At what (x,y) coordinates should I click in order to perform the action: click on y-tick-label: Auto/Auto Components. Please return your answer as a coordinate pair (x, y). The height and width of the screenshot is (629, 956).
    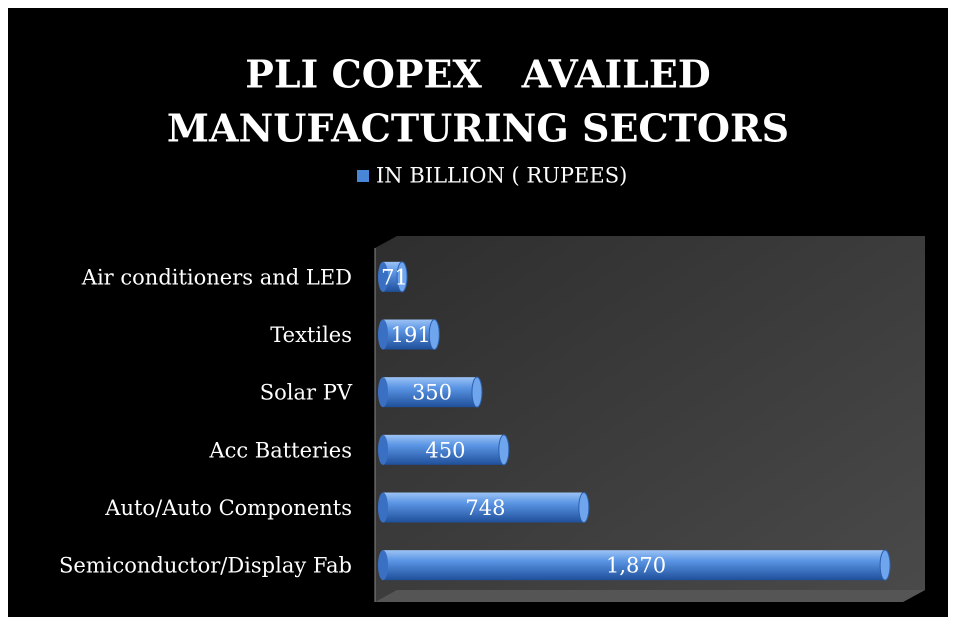
    Looking at the image, I should click on (228, 508).